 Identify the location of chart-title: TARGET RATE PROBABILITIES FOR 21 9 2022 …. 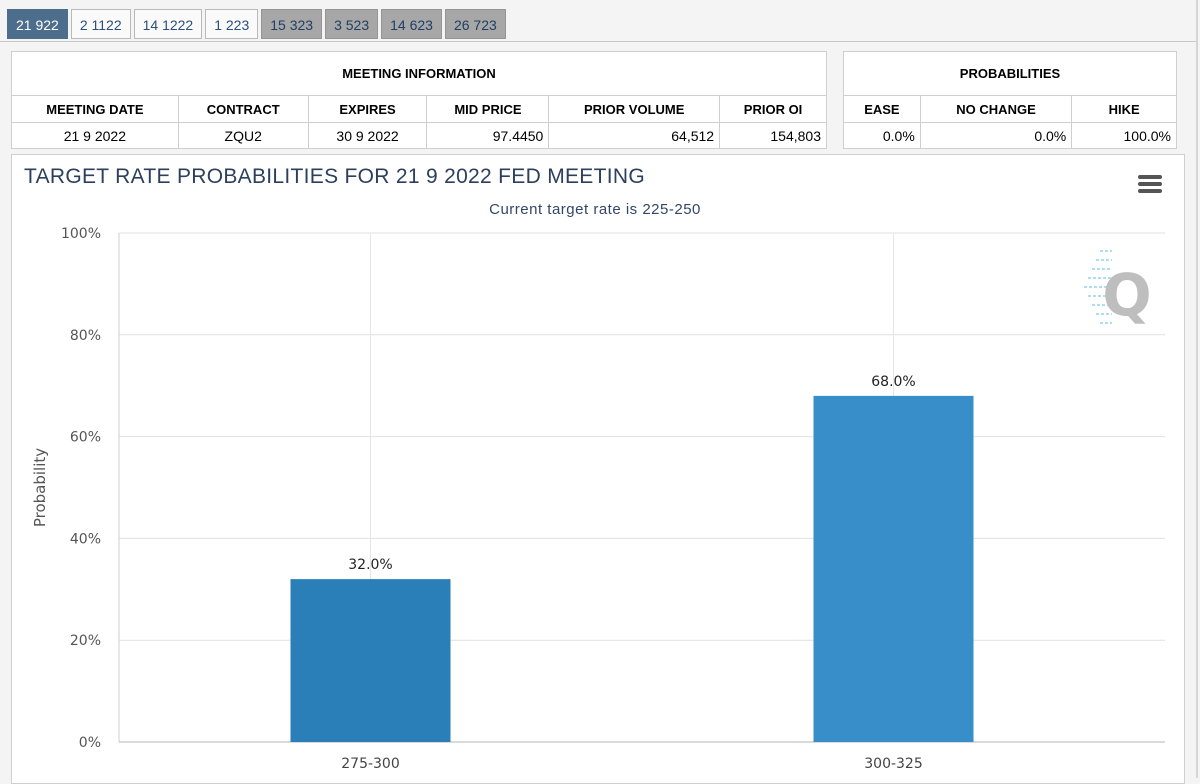
(334, 176).